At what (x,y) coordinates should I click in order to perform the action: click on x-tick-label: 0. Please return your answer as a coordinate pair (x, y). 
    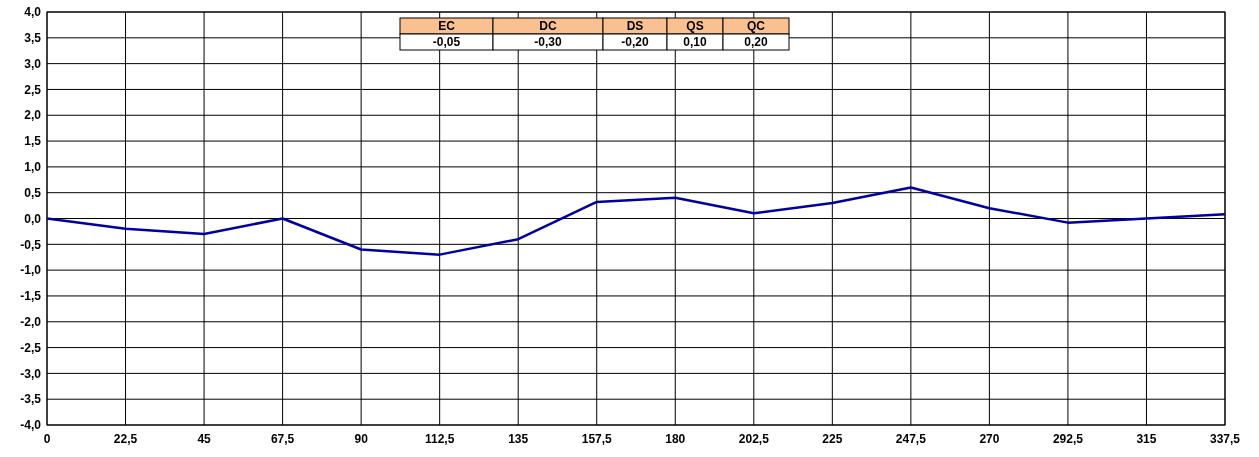
    Looking at the image, I should click on (47, 439).